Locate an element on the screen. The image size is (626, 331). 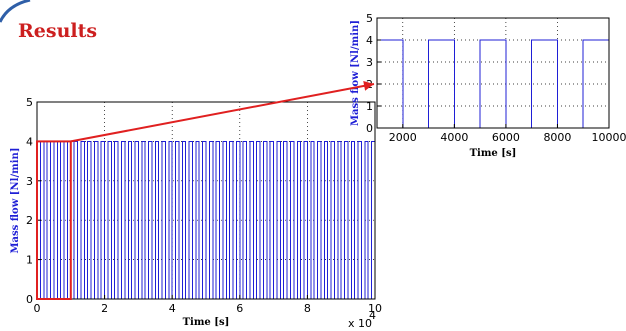
x-tick-label: 6 is located at coordinates (239, 308).